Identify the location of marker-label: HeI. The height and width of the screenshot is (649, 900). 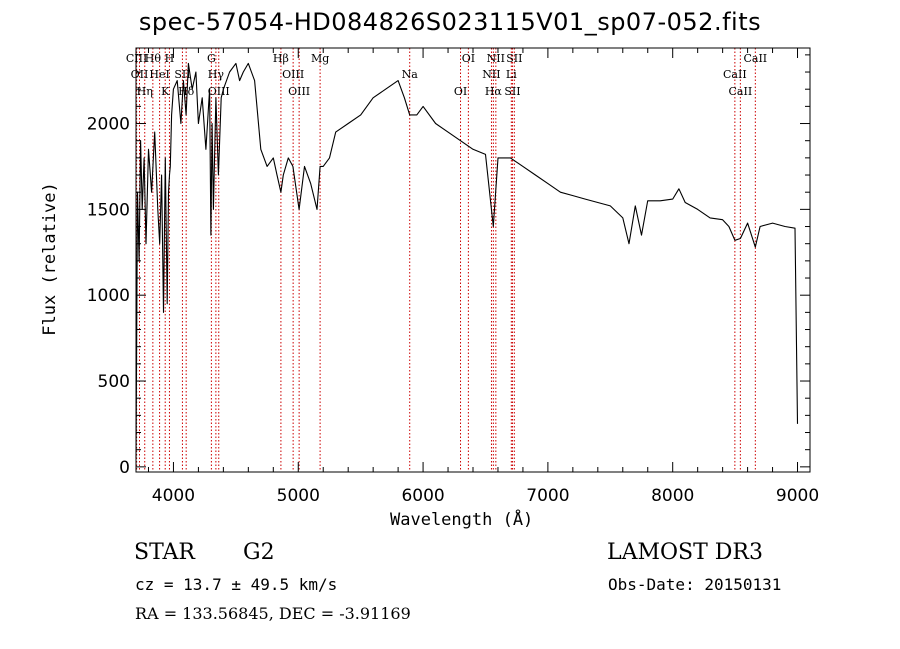
(159, 74).